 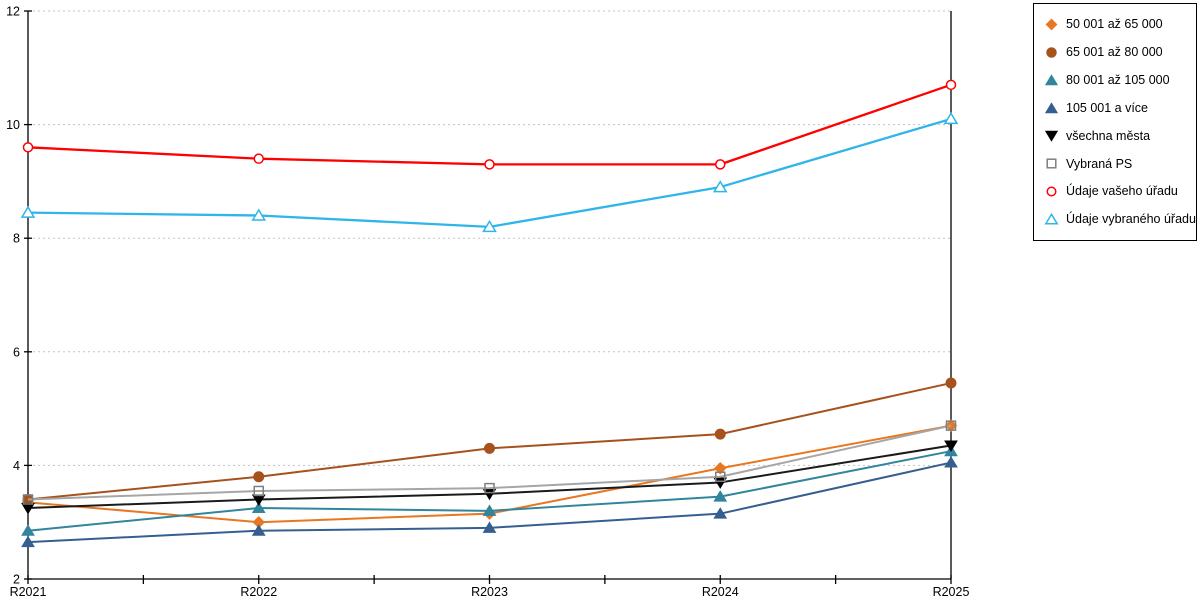 I want to click on legend-item: Údaje vybraného úřadu, so click(x=1120, y=219).